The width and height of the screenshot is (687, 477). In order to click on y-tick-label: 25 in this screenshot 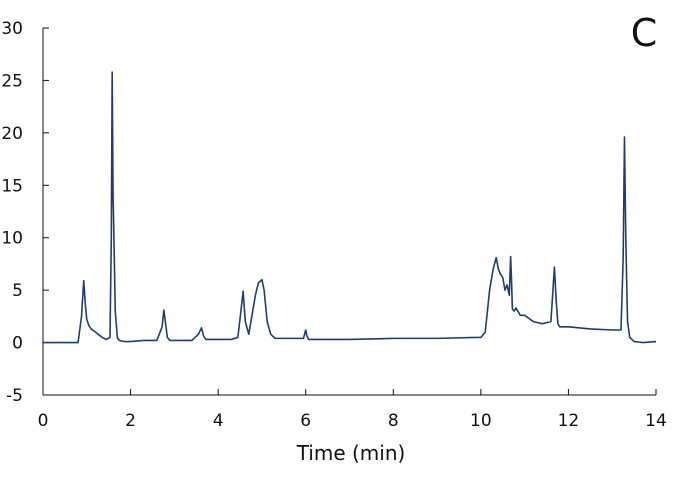, I will do `click(12, 81)`.